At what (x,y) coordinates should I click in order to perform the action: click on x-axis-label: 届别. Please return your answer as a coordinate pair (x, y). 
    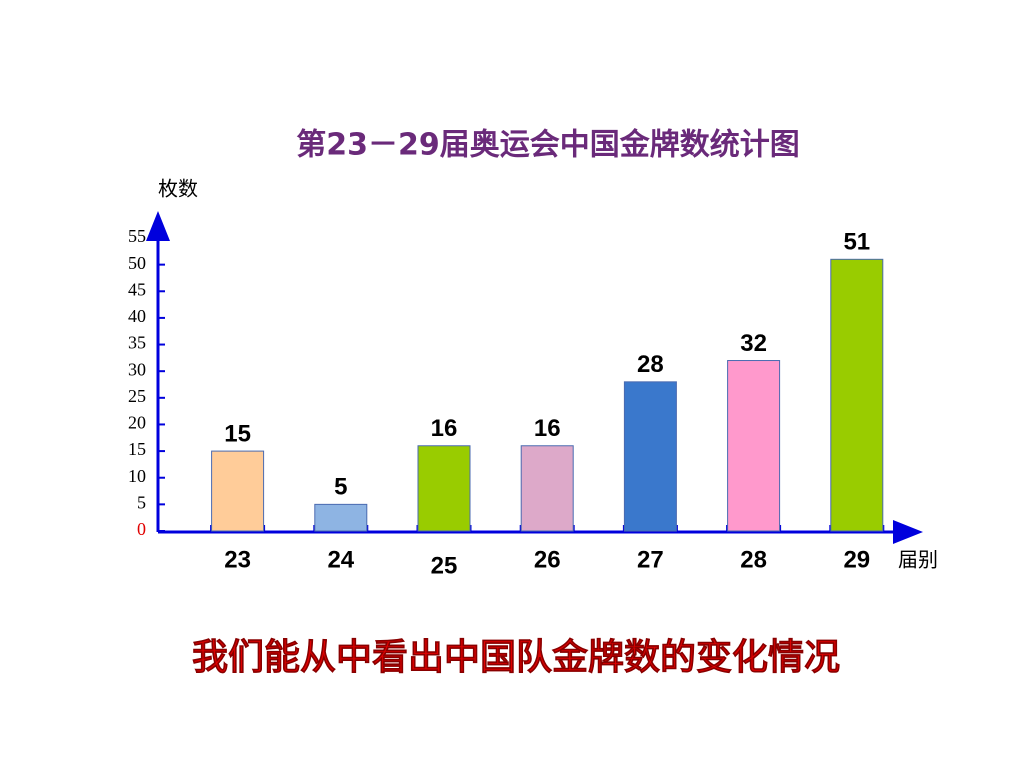
    Looking at the image, I should click on (918, 560).